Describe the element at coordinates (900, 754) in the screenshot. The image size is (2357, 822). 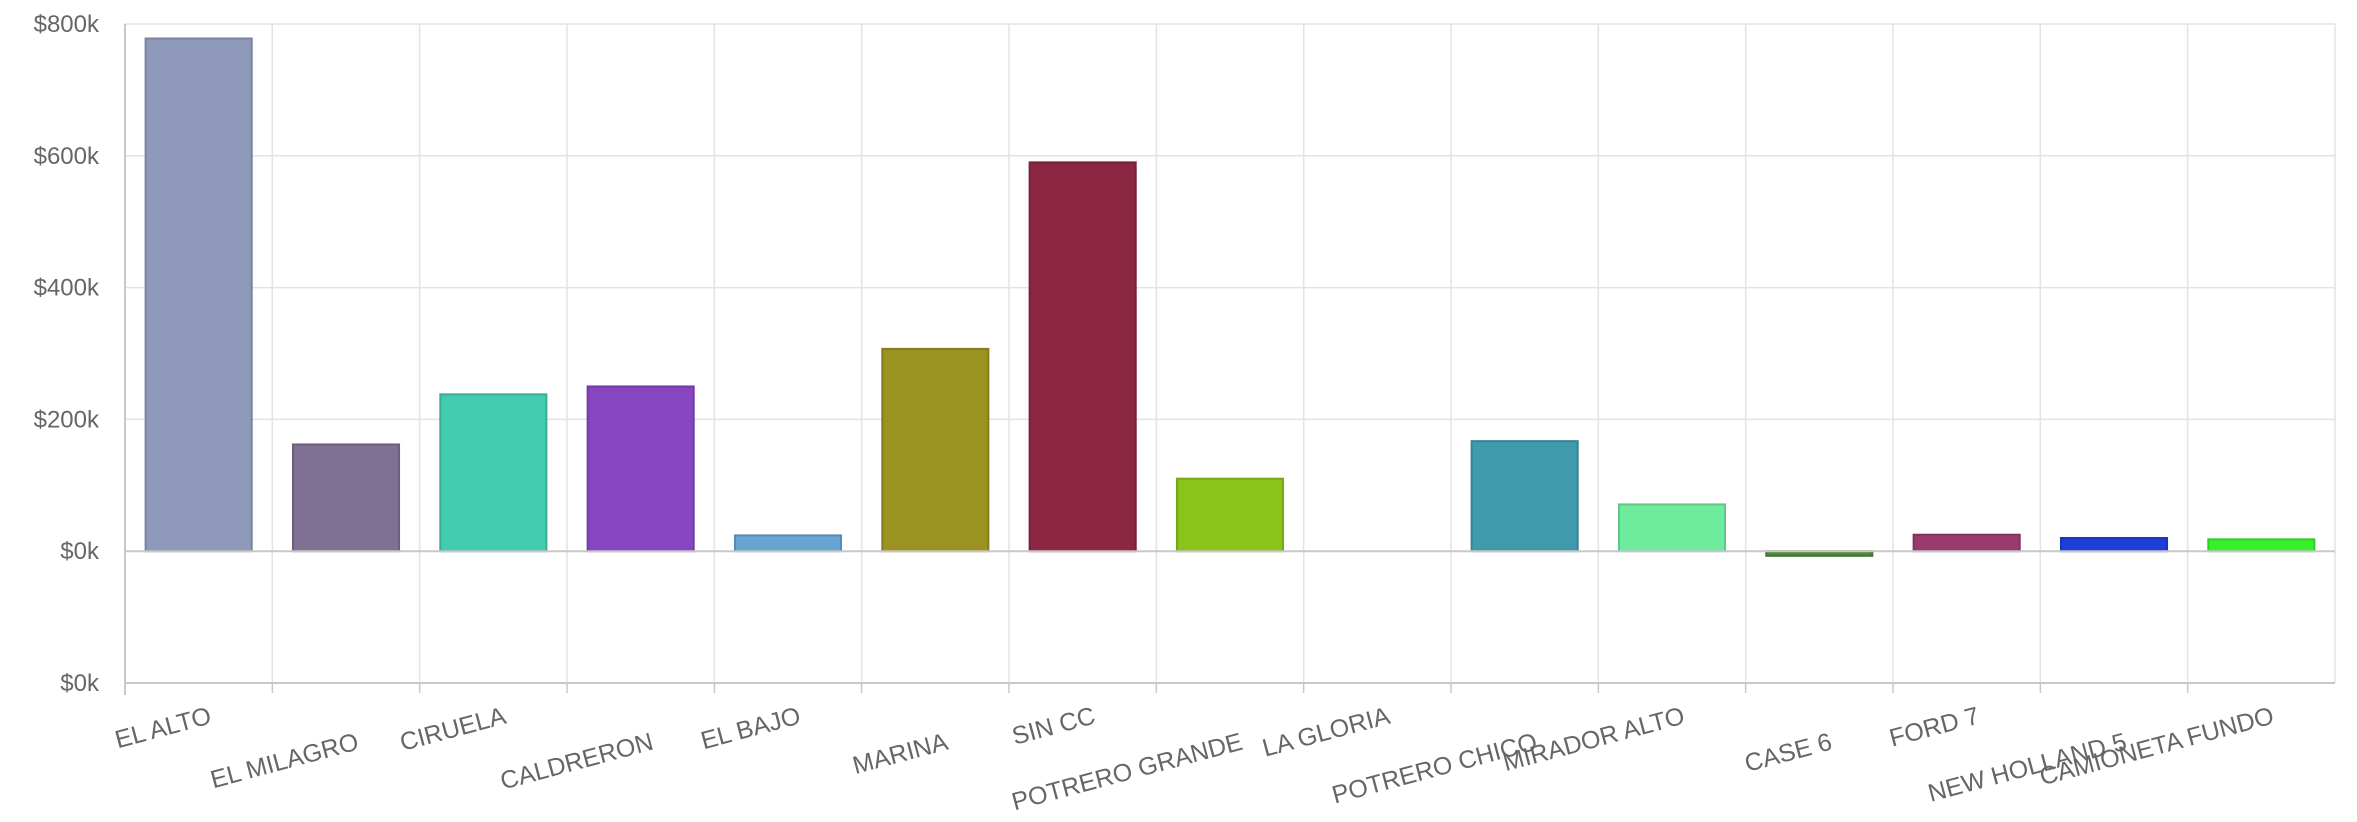
I see `x-tick-label: MARINA` at that location.